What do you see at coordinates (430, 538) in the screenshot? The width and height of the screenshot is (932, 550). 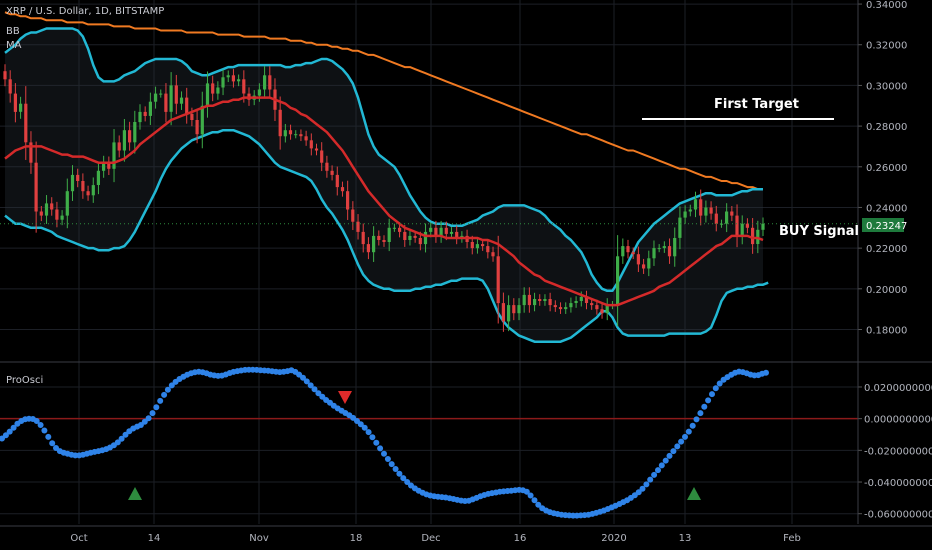 I see `x-tick-label: Dec` at bounding box center [430, 538].